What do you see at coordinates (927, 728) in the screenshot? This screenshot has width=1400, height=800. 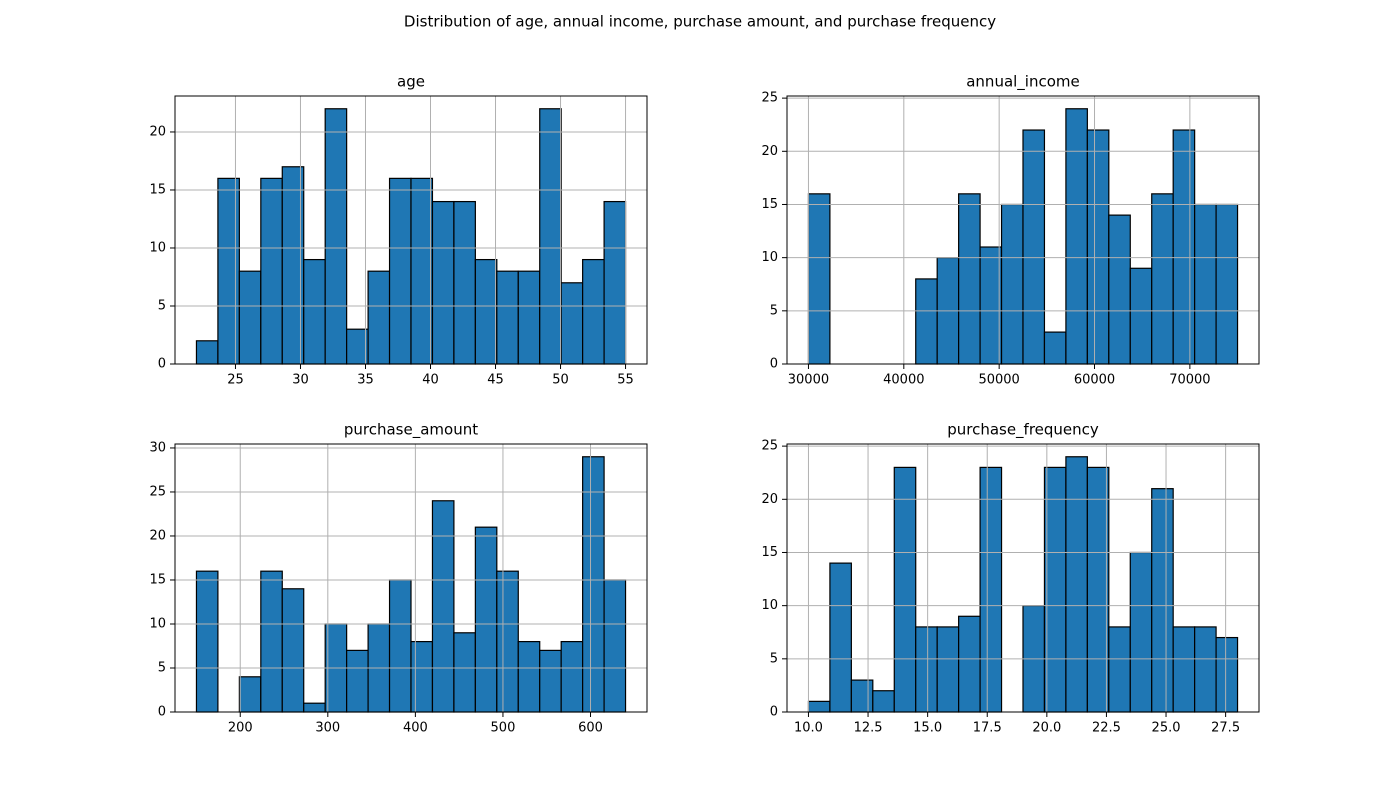 I see `x-tick-label: 15.0` at bounding box center [927, 728].